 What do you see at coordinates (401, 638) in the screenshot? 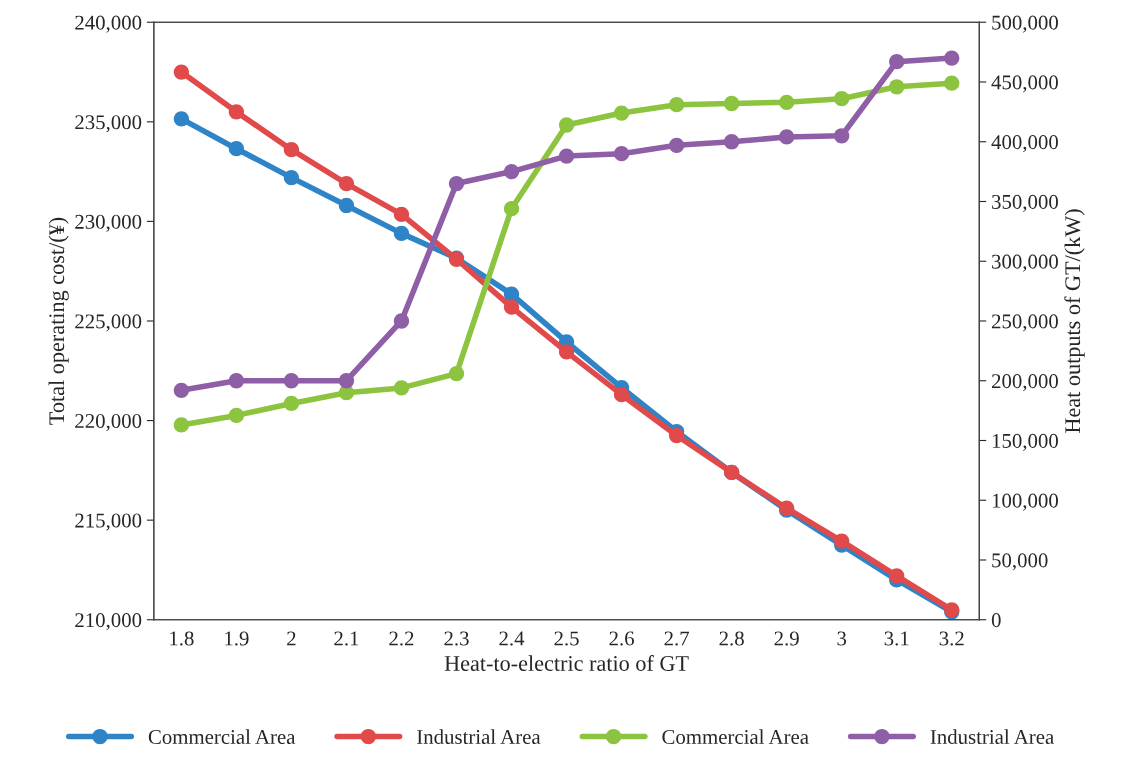
I see `x-tick-label: 2.2` at bounding box center [401, 638].